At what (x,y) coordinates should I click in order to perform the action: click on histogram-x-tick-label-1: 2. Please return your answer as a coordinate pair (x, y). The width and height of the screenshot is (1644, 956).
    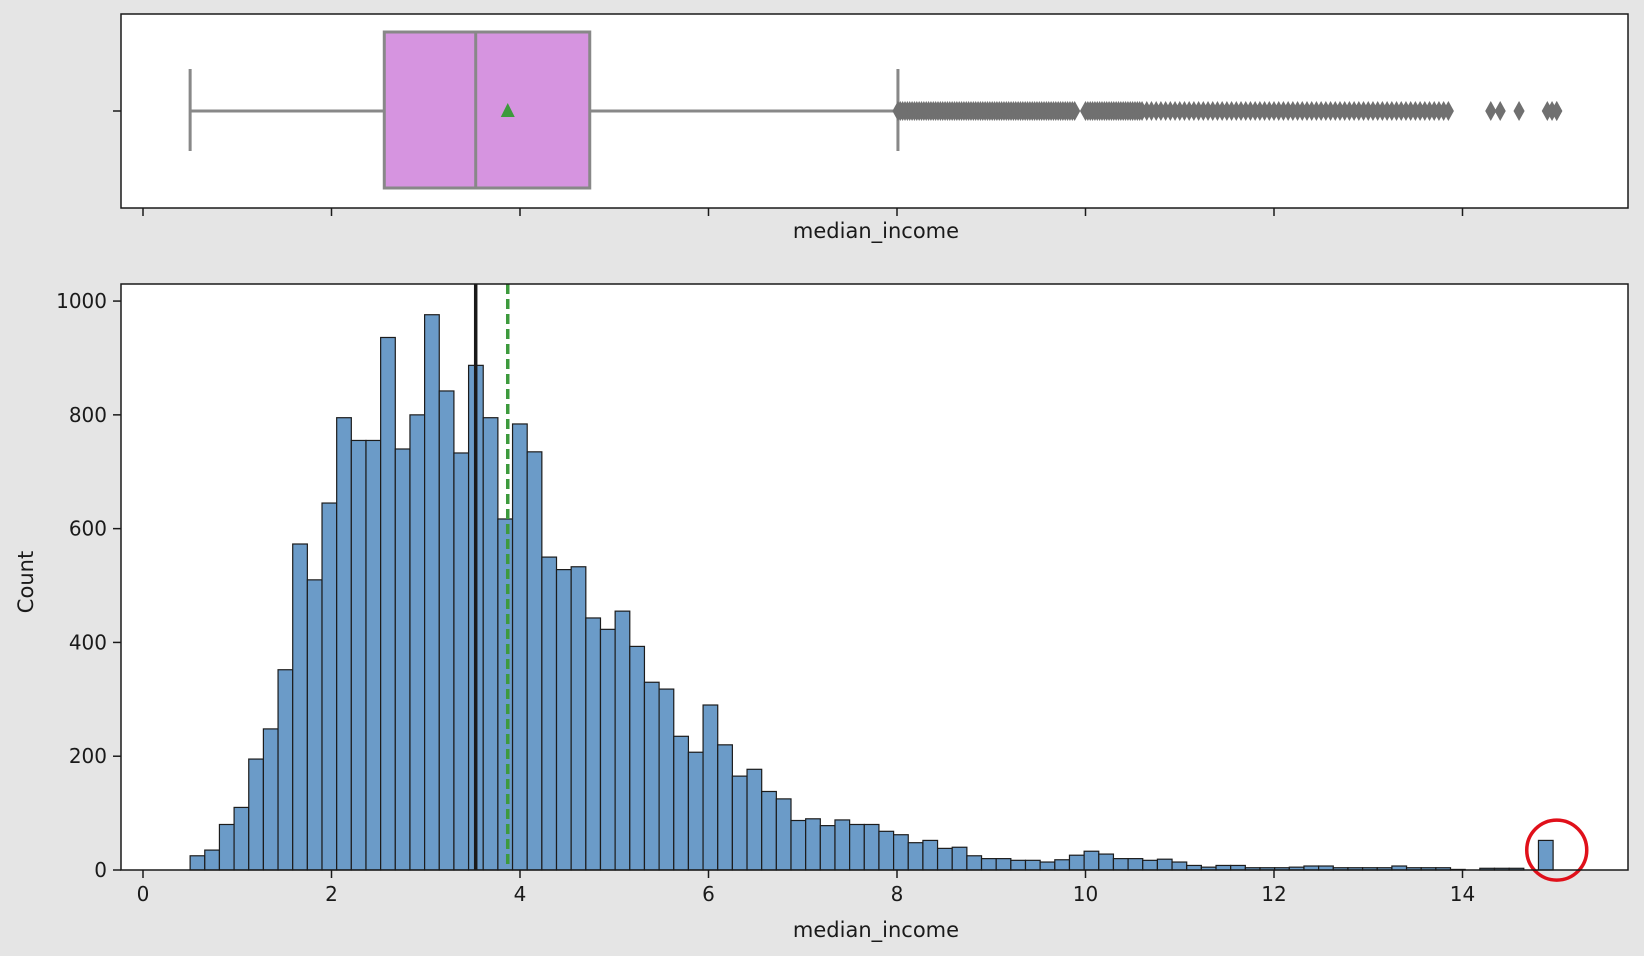
    Looking at the image, I should click on (331, 894).